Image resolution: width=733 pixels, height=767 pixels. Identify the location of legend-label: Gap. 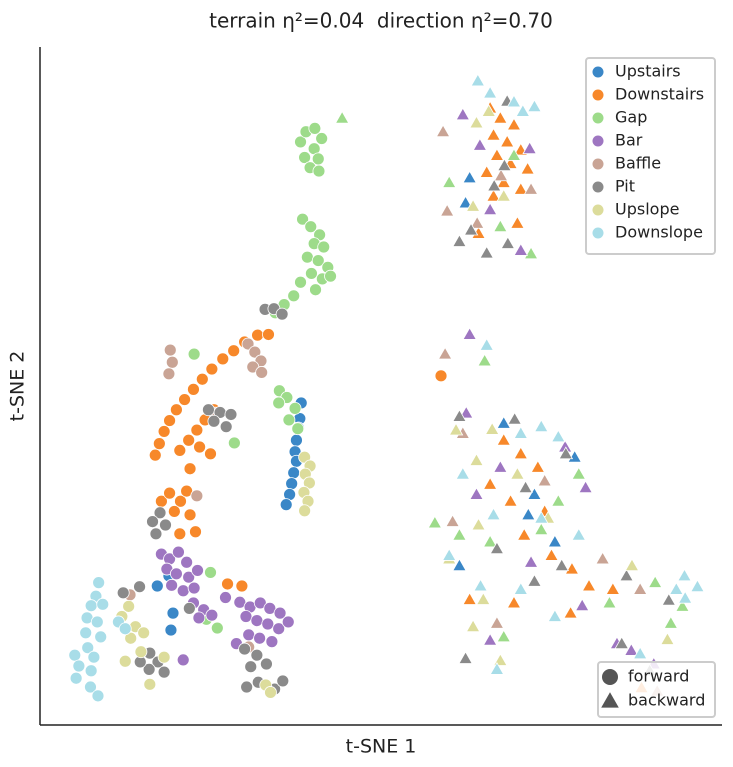
(631, 117).